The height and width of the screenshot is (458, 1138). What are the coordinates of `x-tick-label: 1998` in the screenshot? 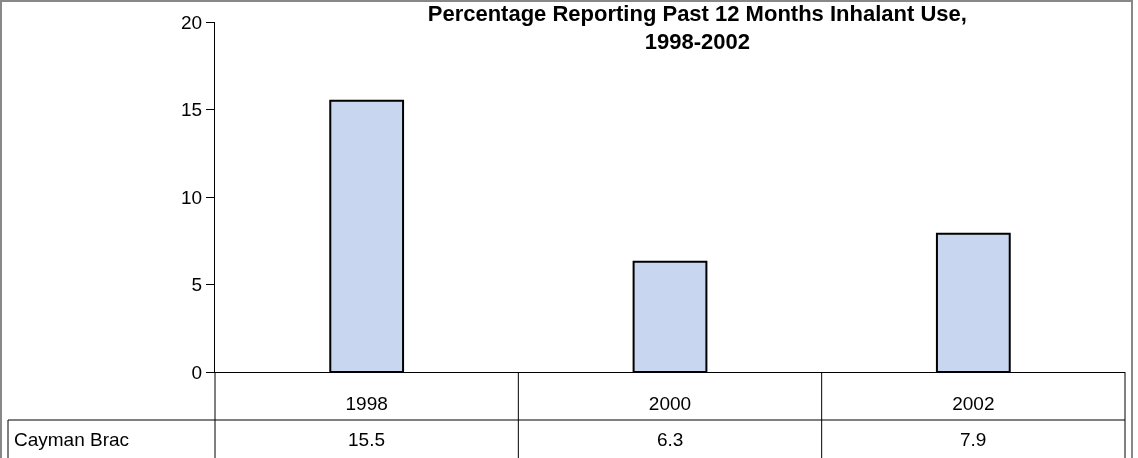 It's located at (366, 403).